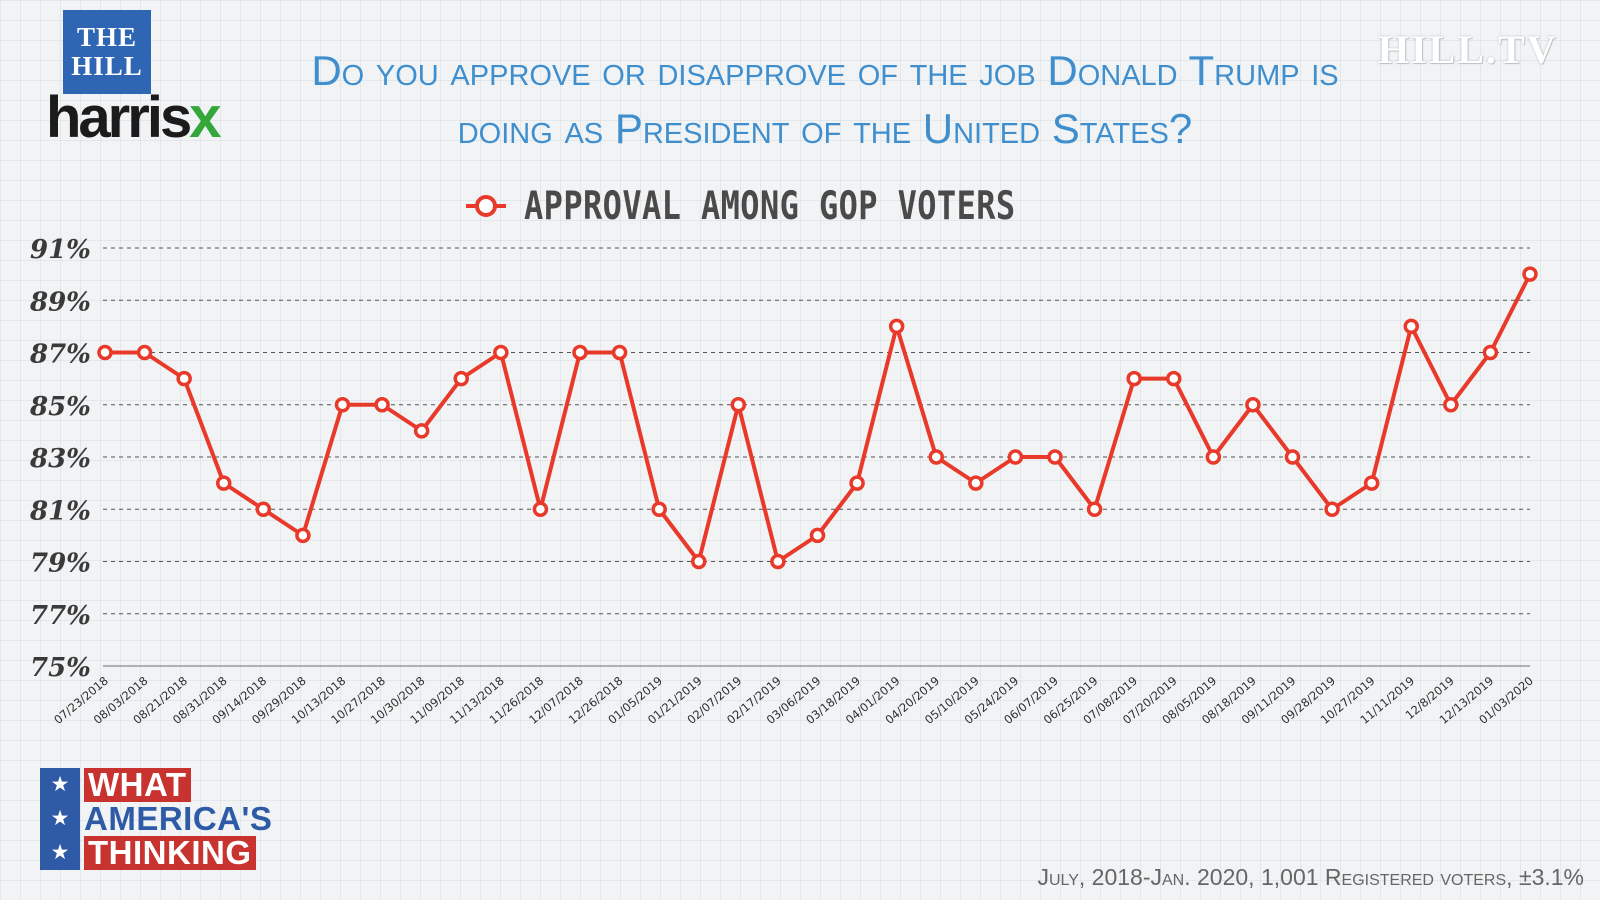 This screenshot has width=1600, height=900. I want to click on the-hill-logo-line2: HILL, so click(107, 66).